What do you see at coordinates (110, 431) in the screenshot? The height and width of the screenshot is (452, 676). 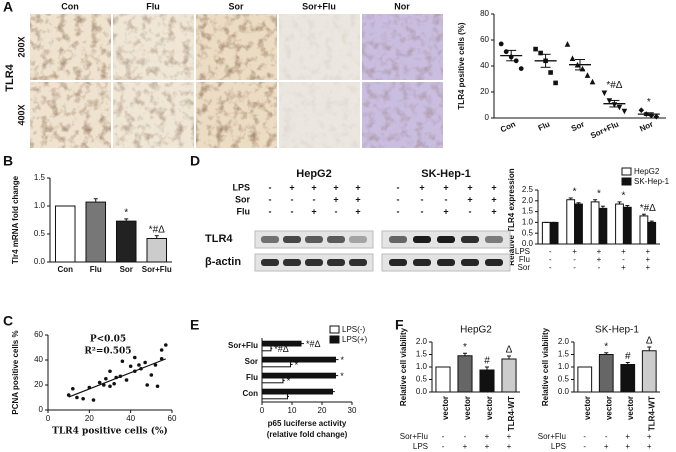 I see `x-axis-label: TLR4 positive cells (%)` at bounding box center [110, 431].